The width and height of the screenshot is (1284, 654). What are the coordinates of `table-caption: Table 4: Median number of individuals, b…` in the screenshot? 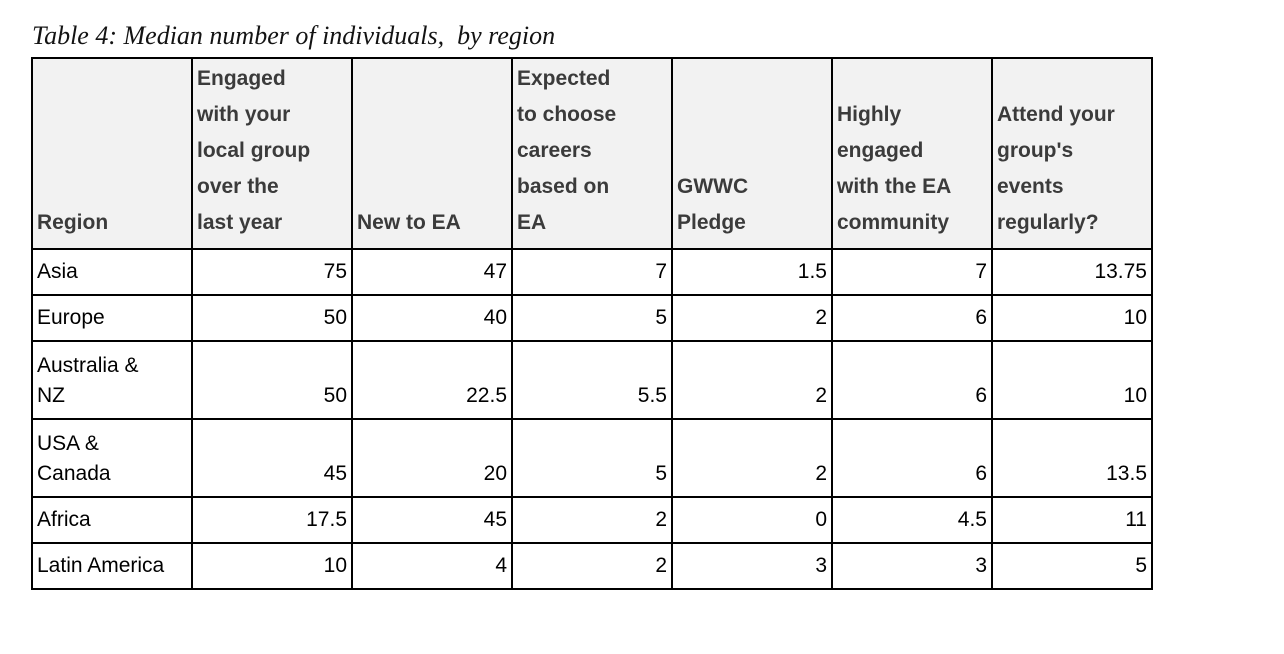 It's located at (294, 35).